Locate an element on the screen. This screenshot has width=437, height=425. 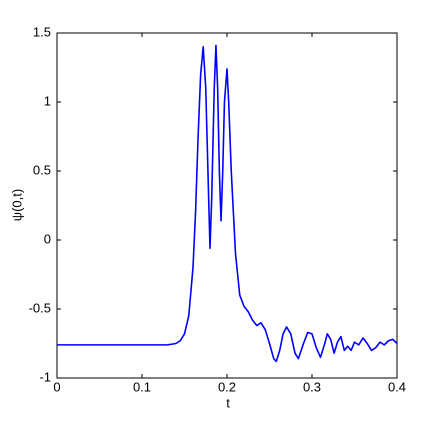
x-tick-label: 0 is located at coordinates (56, 386).